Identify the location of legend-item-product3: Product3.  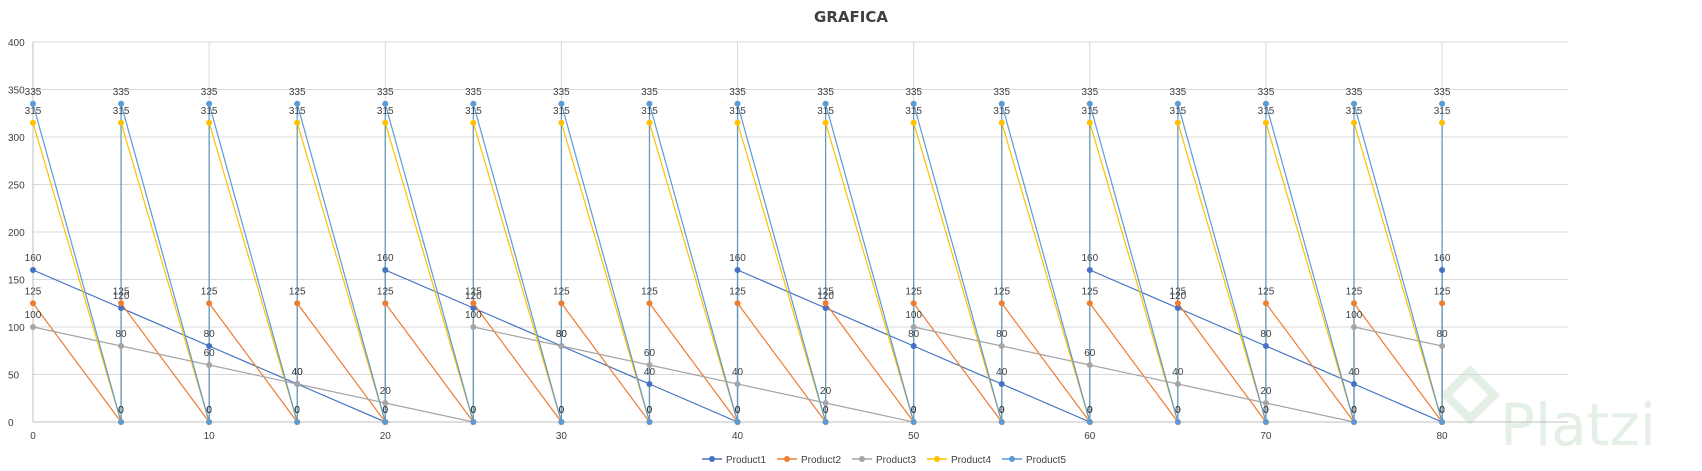
(884, 460).